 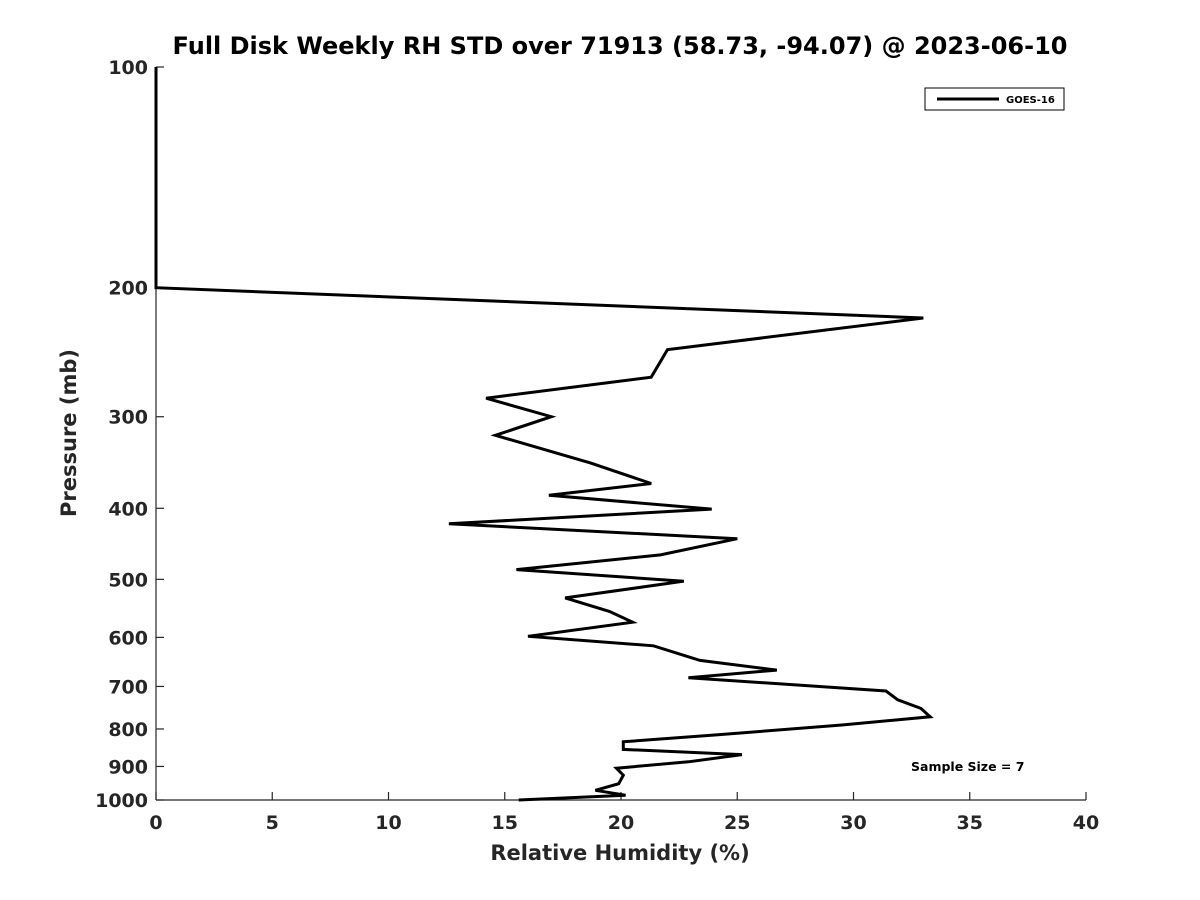 I want to click on y-tick-label: 600, so click(x=128, y=638).